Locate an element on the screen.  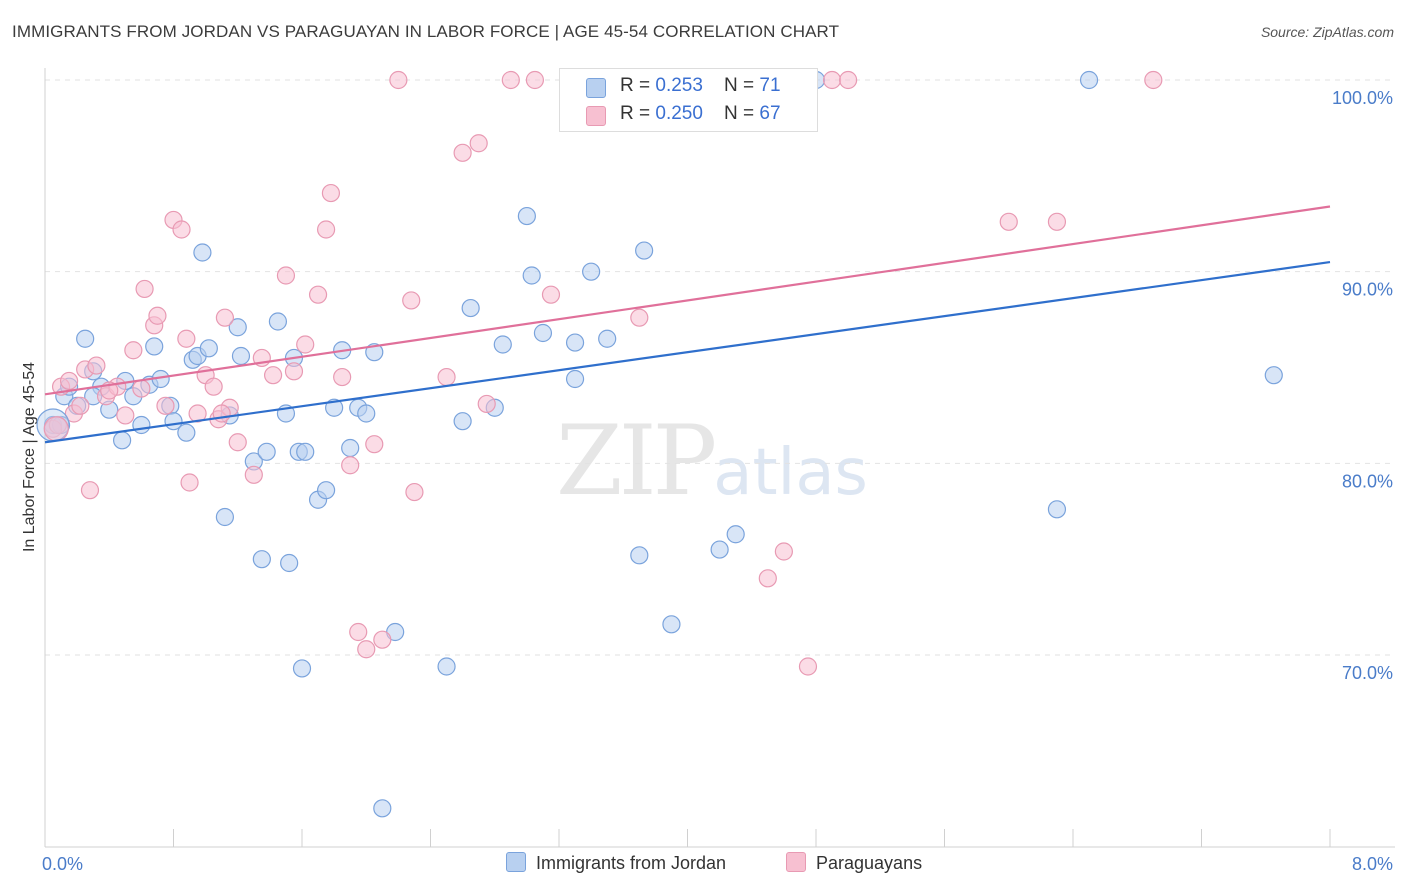
y-tick-label: 90.0% is located at coordinates (1367, 290).